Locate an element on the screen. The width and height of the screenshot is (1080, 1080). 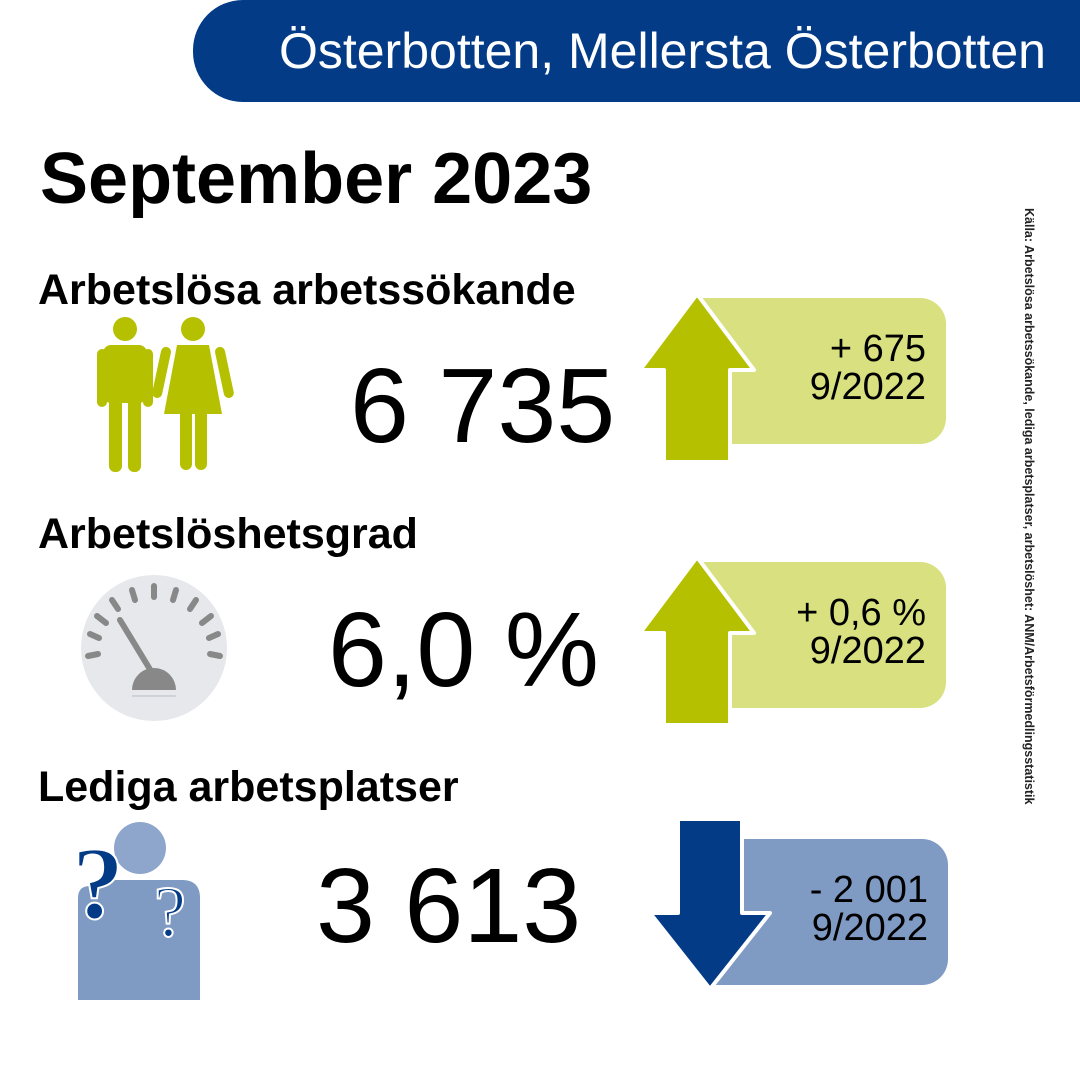
change-value-rate: + 0,6 % is located at coordinates (861, 613).